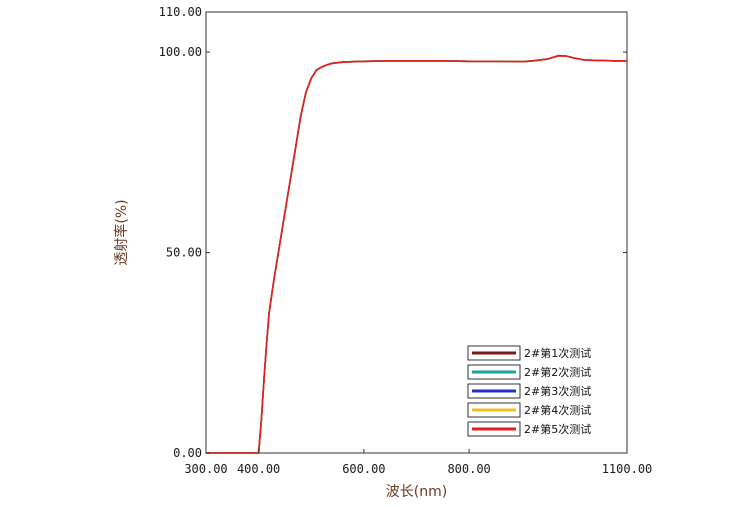  What do you see at coordinates (557, 391) in the screenshot?
I see `legend-label: 2#第3次测试` at bounding box center [557, 391].